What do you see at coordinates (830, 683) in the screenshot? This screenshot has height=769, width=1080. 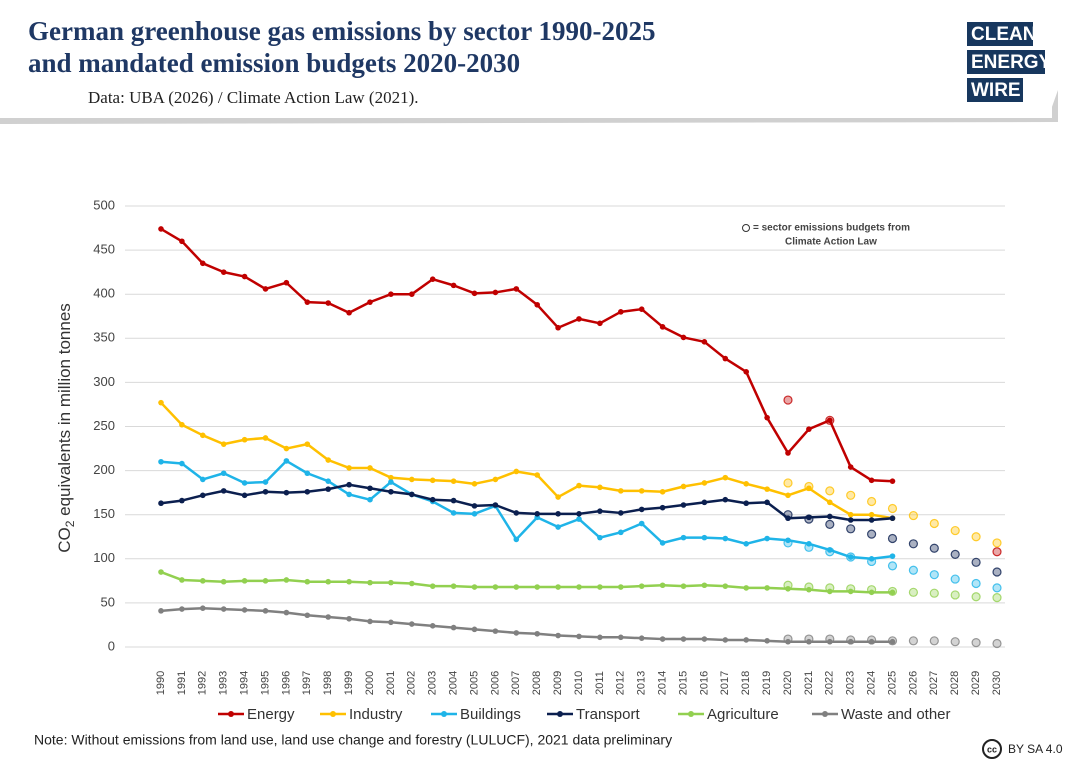 I see `x-tick-label: 2022` at bounding box center [830, 683].